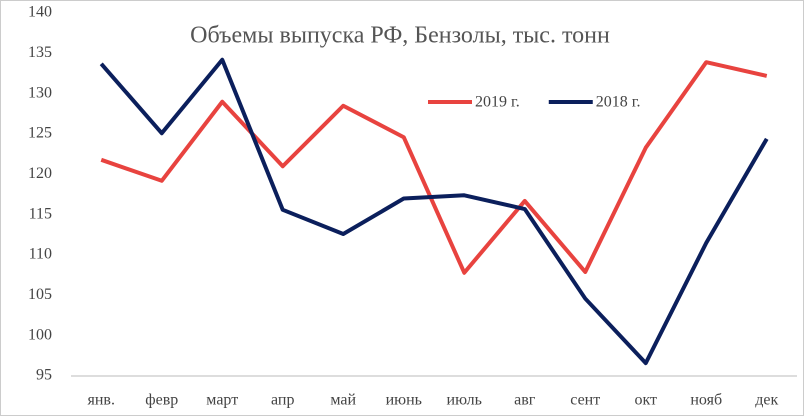 This screenshot has width=804, height=416. I want to click on x-tick-label: апр, so click(282, 400).